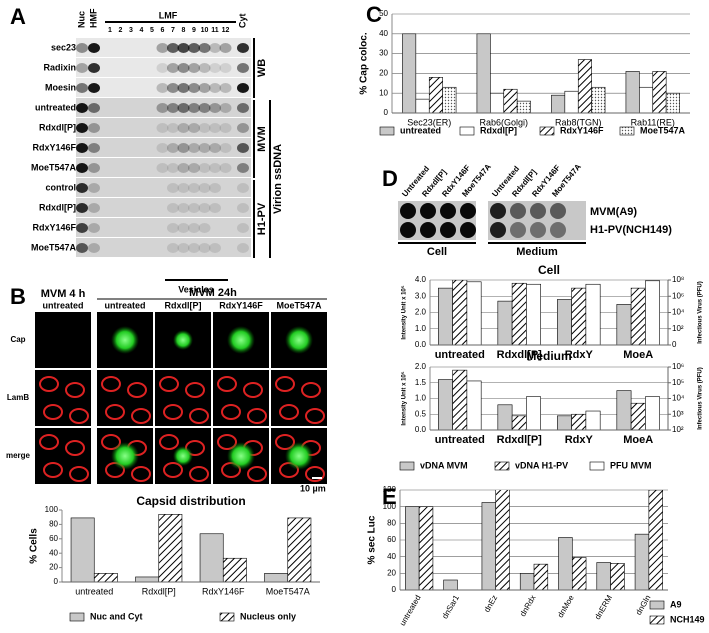 The image size is (709, 633). What do you see at coordinates (429, 122) in the screenshot?
I see `x-tick-label: Sec23(ER)` at bounding box center [429, 122].